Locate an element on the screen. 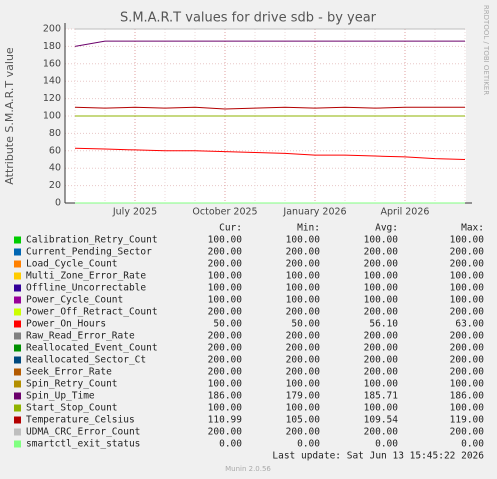 The height and width of the screenshot is (479, 497). legend-label: Spin_Retry_Count is located at coordinates (72, 384).